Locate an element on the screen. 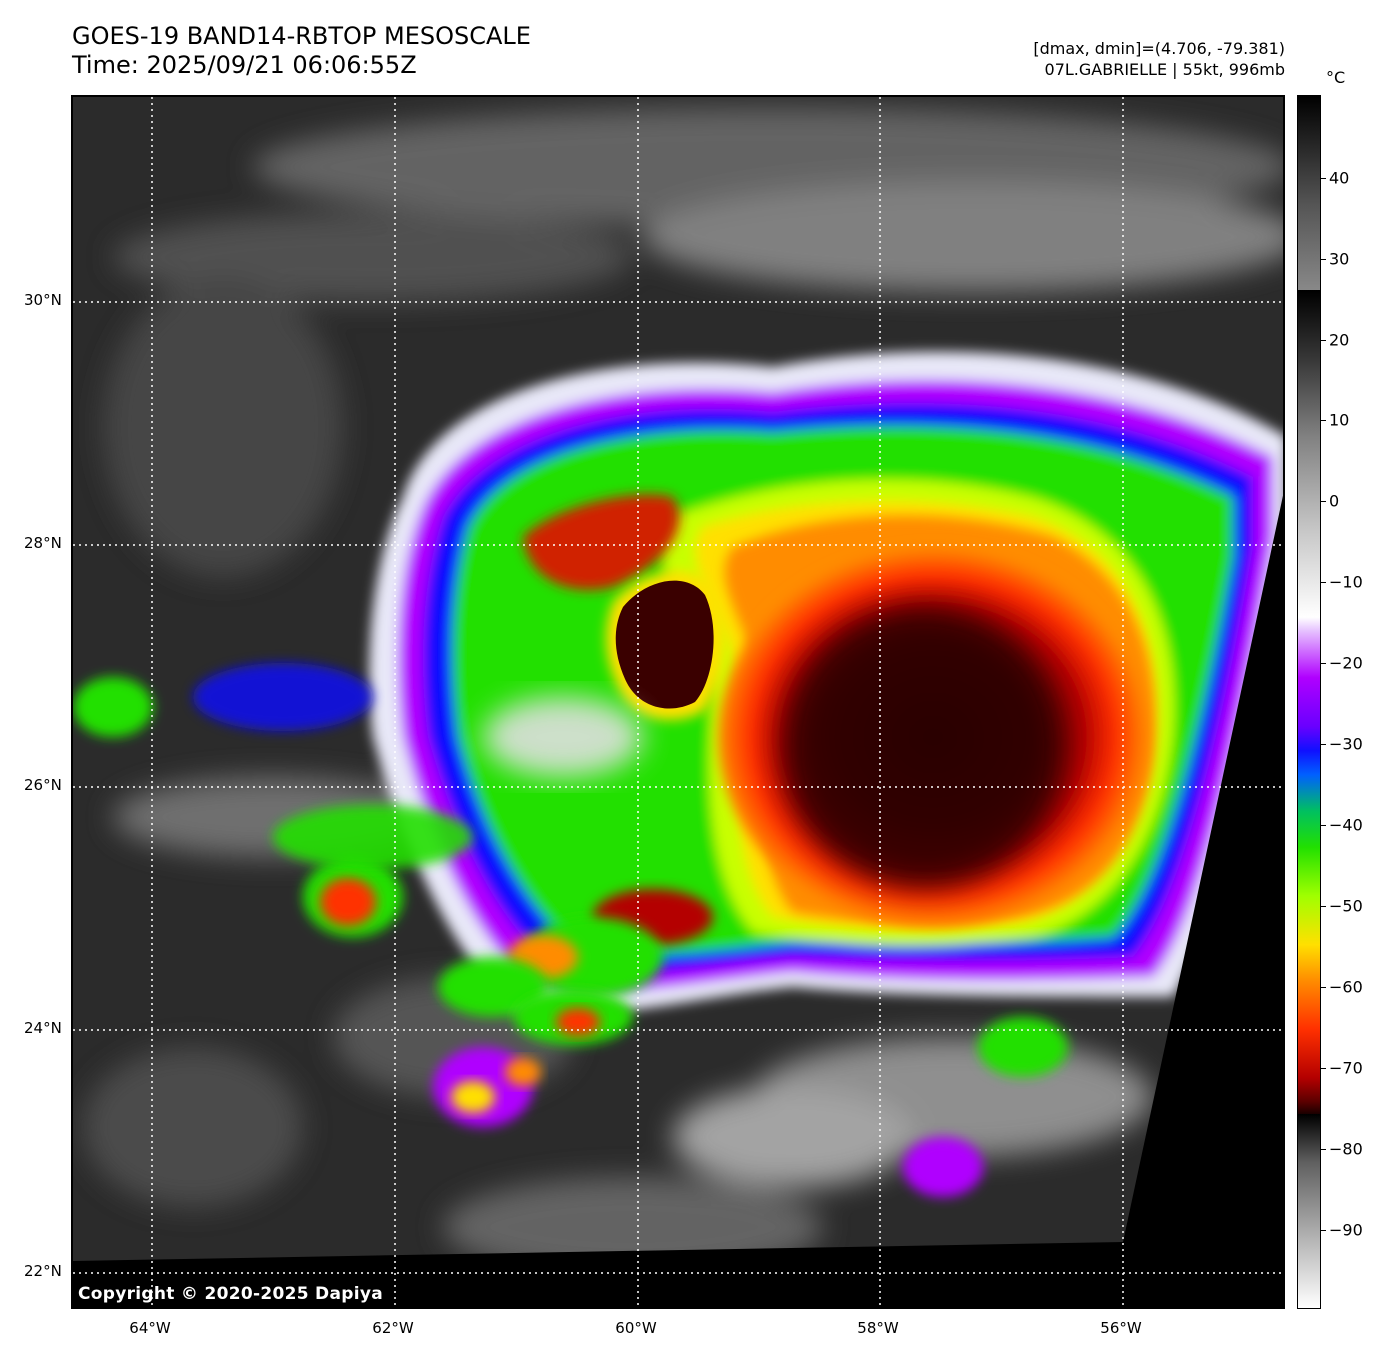 The width and height of the screenshot is (1390, 1359). lon-label-62w: 62°W is located at coordinates (393, 1328).